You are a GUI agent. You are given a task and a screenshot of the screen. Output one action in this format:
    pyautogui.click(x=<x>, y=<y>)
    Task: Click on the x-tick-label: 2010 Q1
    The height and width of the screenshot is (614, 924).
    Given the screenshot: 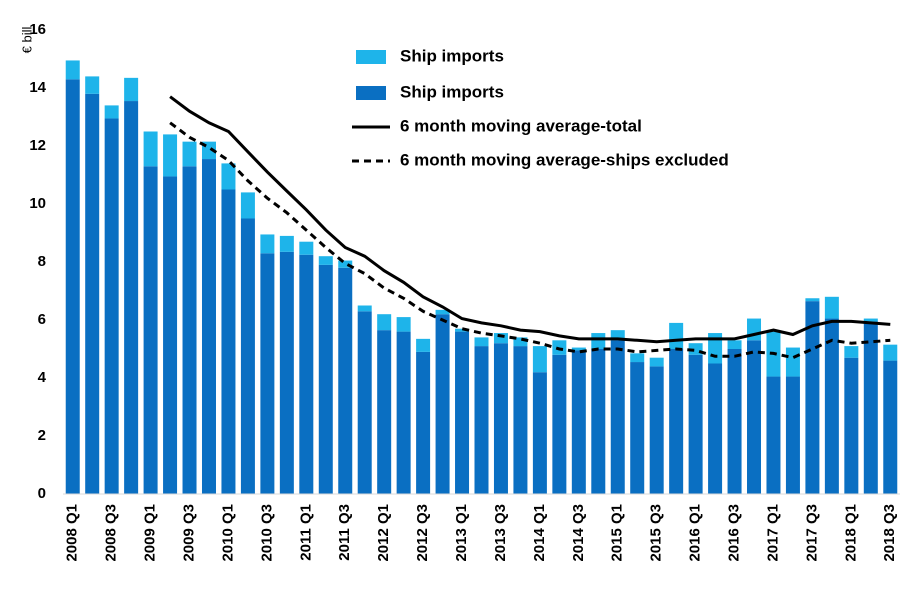 What is the action you would take?
    pyautogui.click(x=227, y=533)
    